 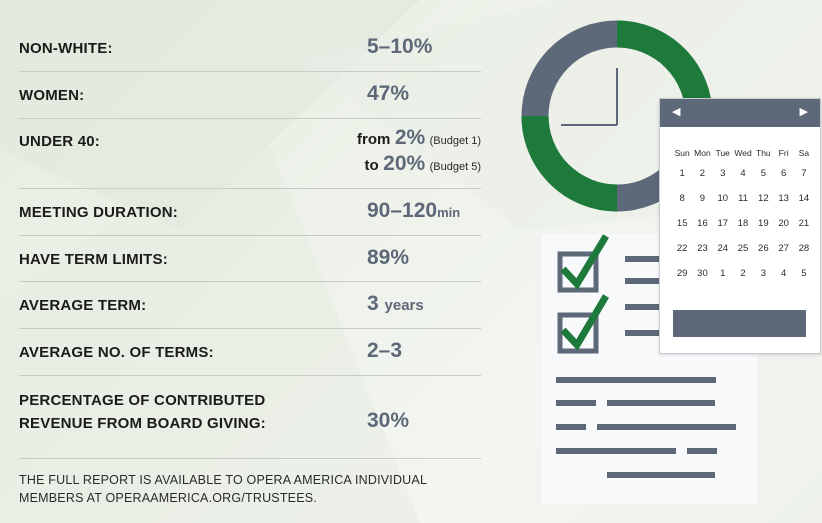 What do you see at coordinates (455, 141) in the screenshot?
I see `stat-note: (Budget 1)` at bounding box center [455, 141].